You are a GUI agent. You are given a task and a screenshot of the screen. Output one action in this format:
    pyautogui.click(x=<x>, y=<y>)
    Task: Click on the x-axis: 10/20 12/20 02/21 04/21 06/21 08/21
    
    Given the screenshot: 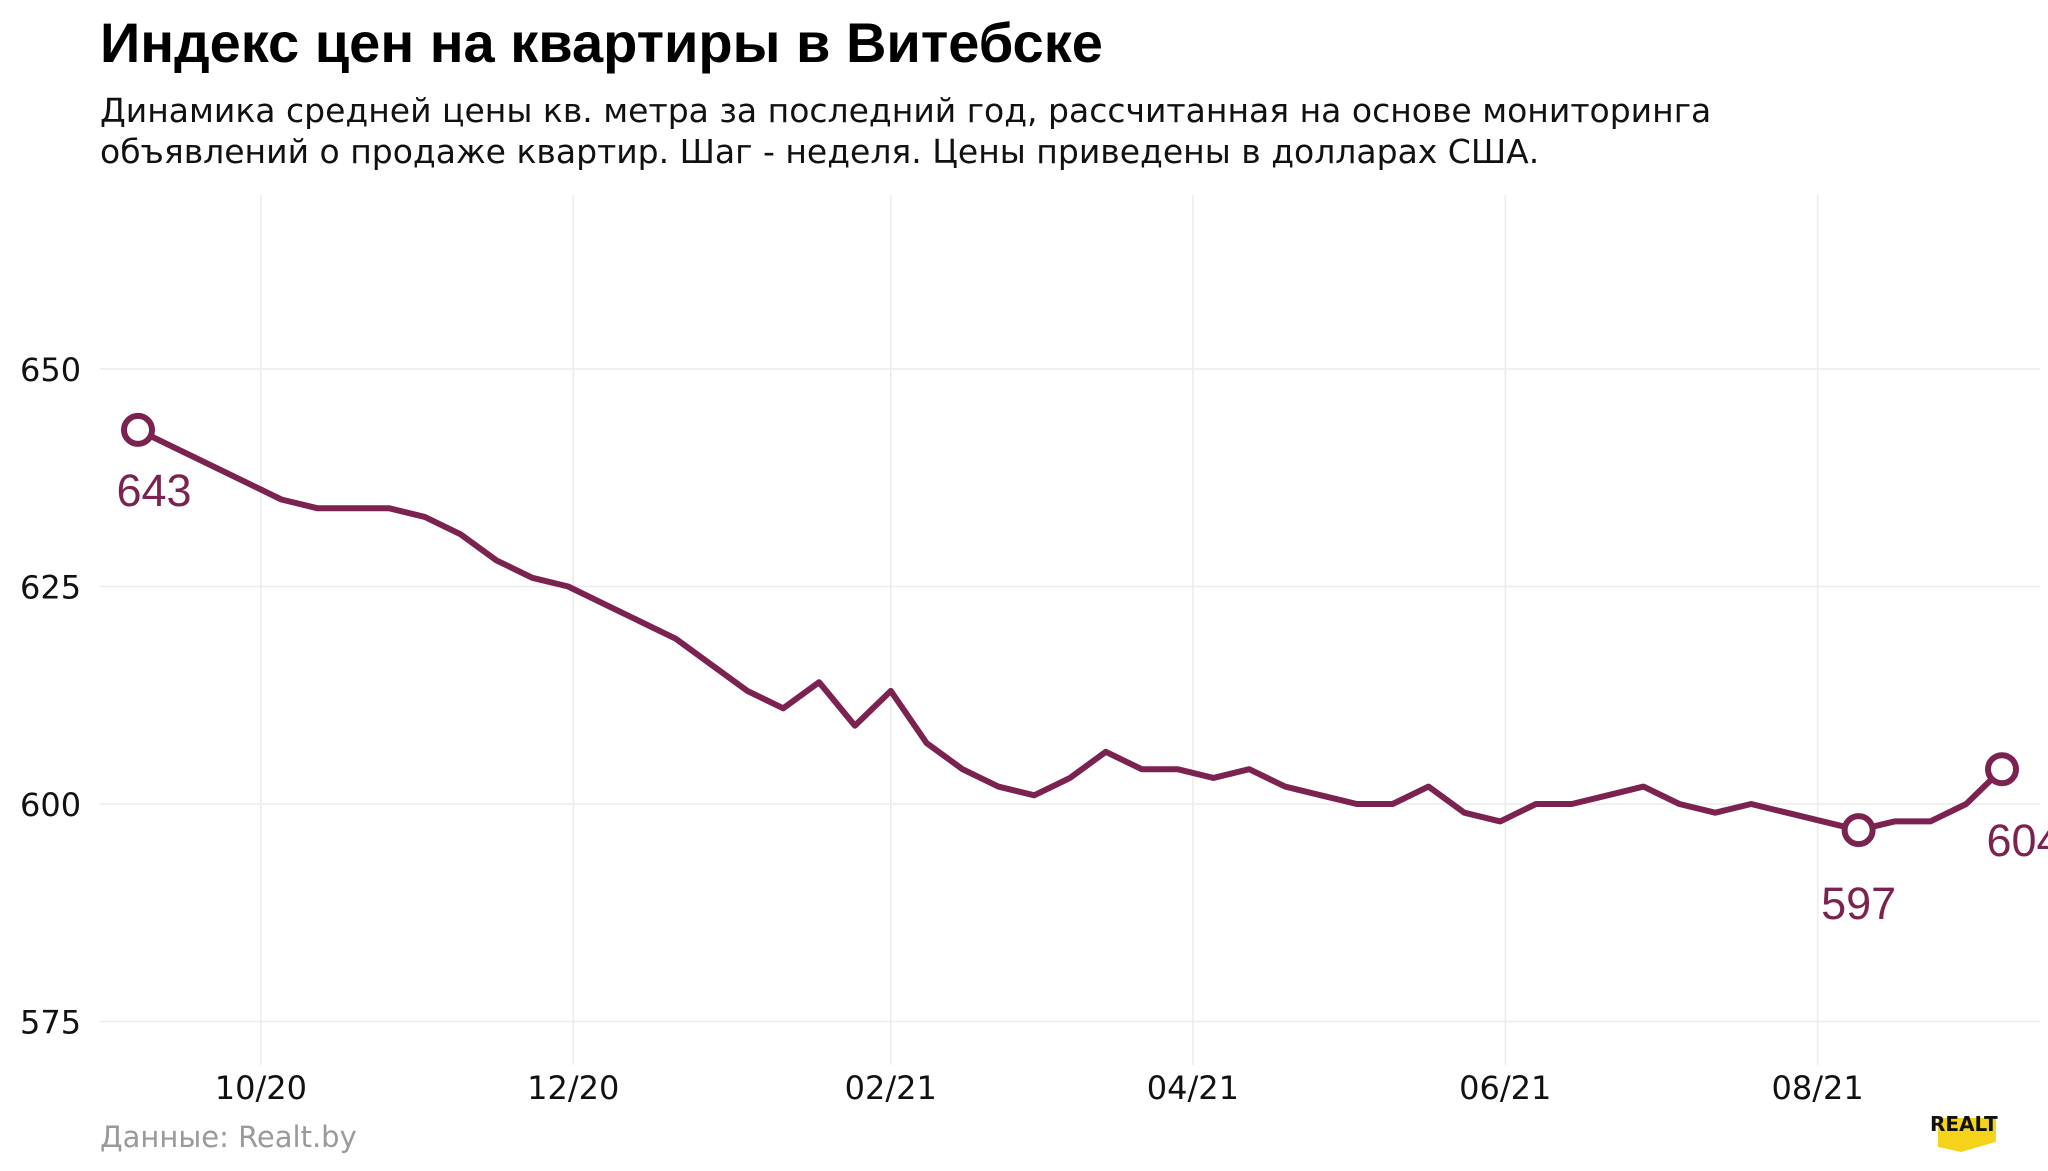 What is the action you would take?
    pyautogui.click(x=1039, y=1088)
    